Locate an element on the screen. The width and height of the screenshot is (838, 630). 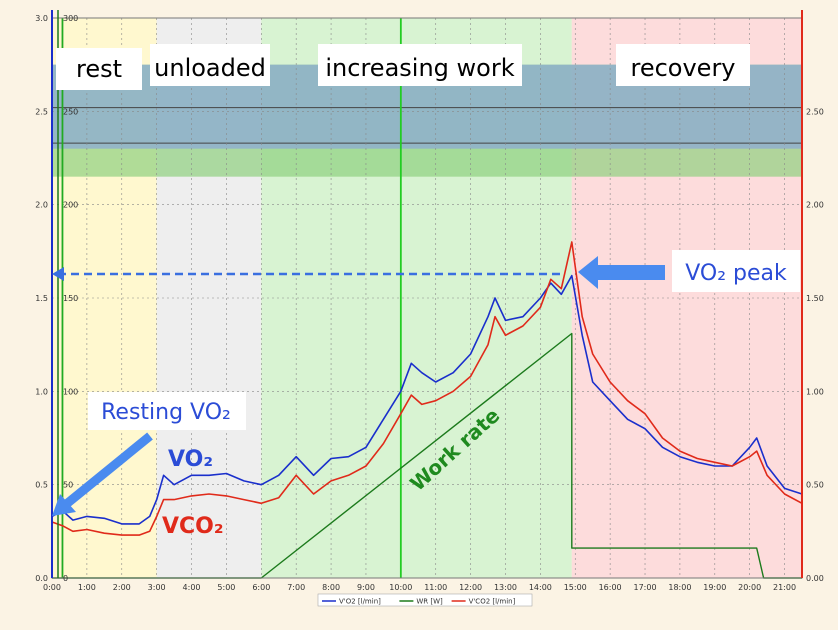
x-tick-label: 17:00 is located at coordinates (644, 587).